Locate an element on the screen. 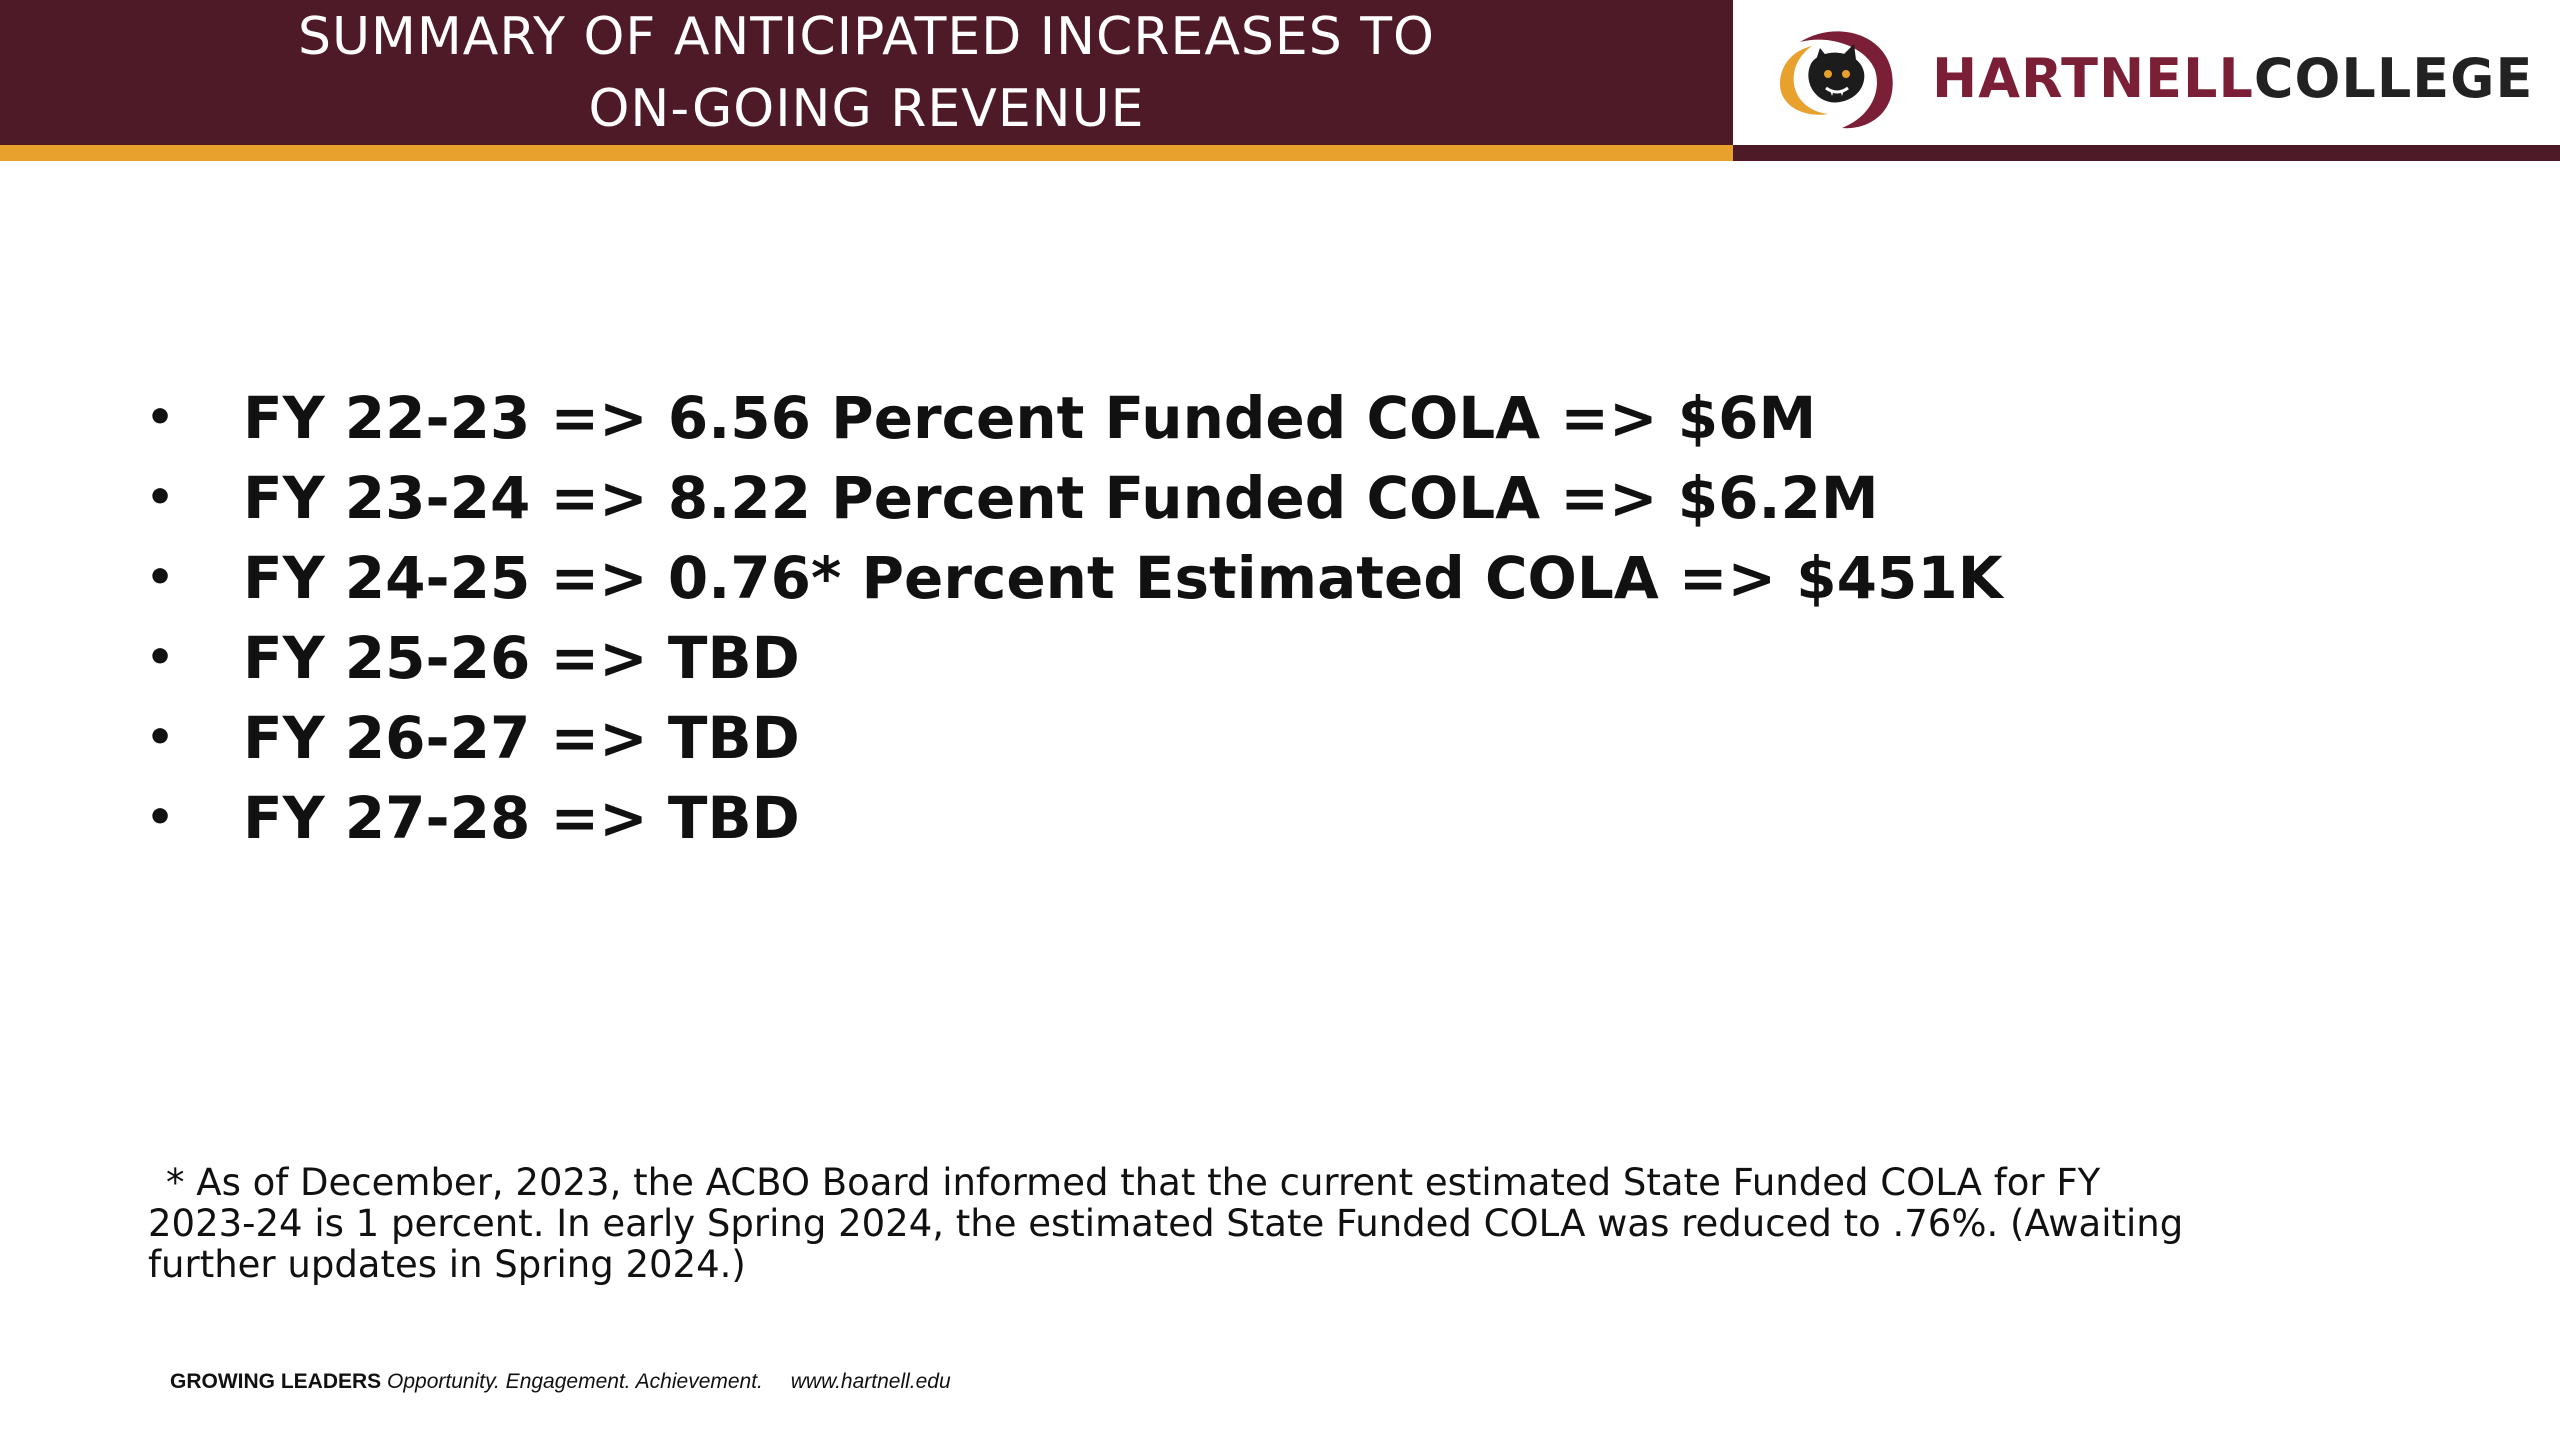 The image size is (2560, 1440). college-name-part-2: COLLEGE is located at coordinates (2393, 78).